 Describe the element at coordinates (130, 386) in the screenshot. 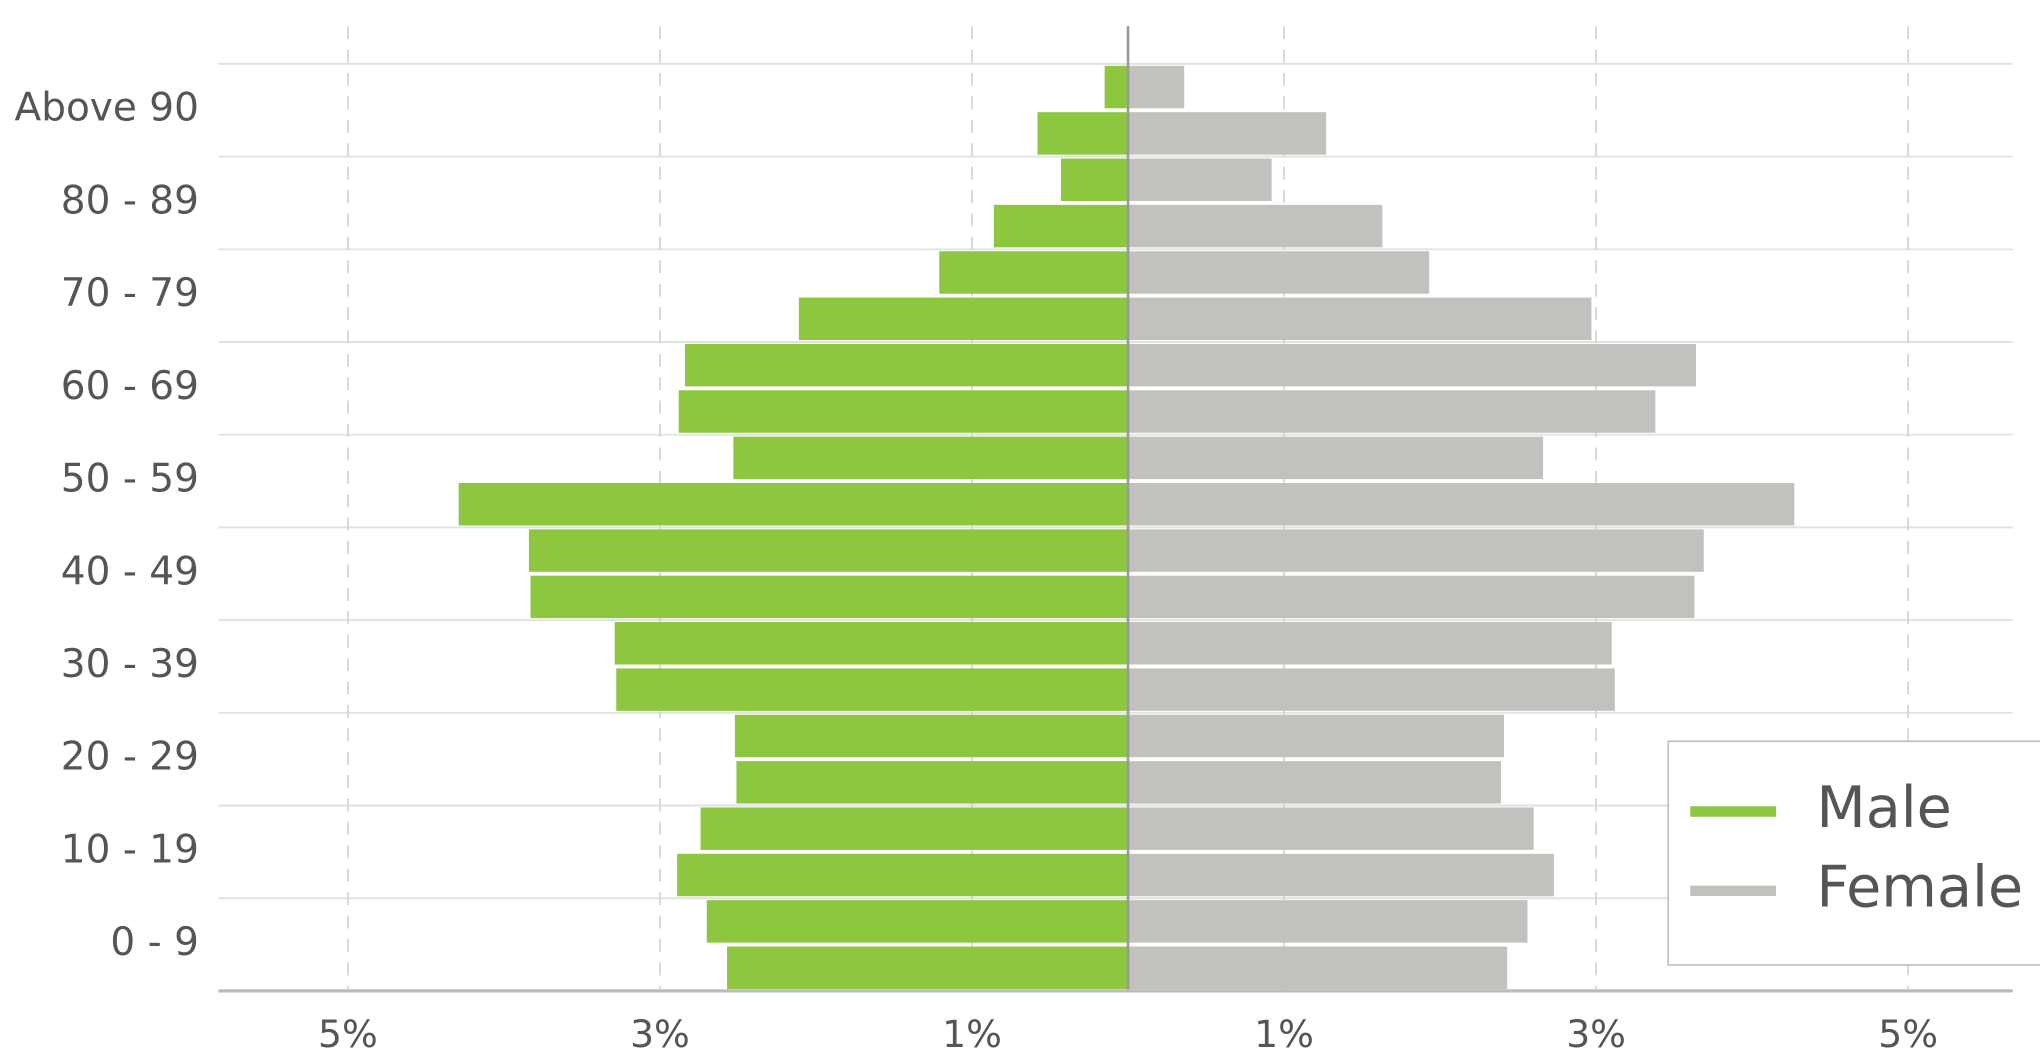

I see `y-tick-label: 60 - 69` at that location.